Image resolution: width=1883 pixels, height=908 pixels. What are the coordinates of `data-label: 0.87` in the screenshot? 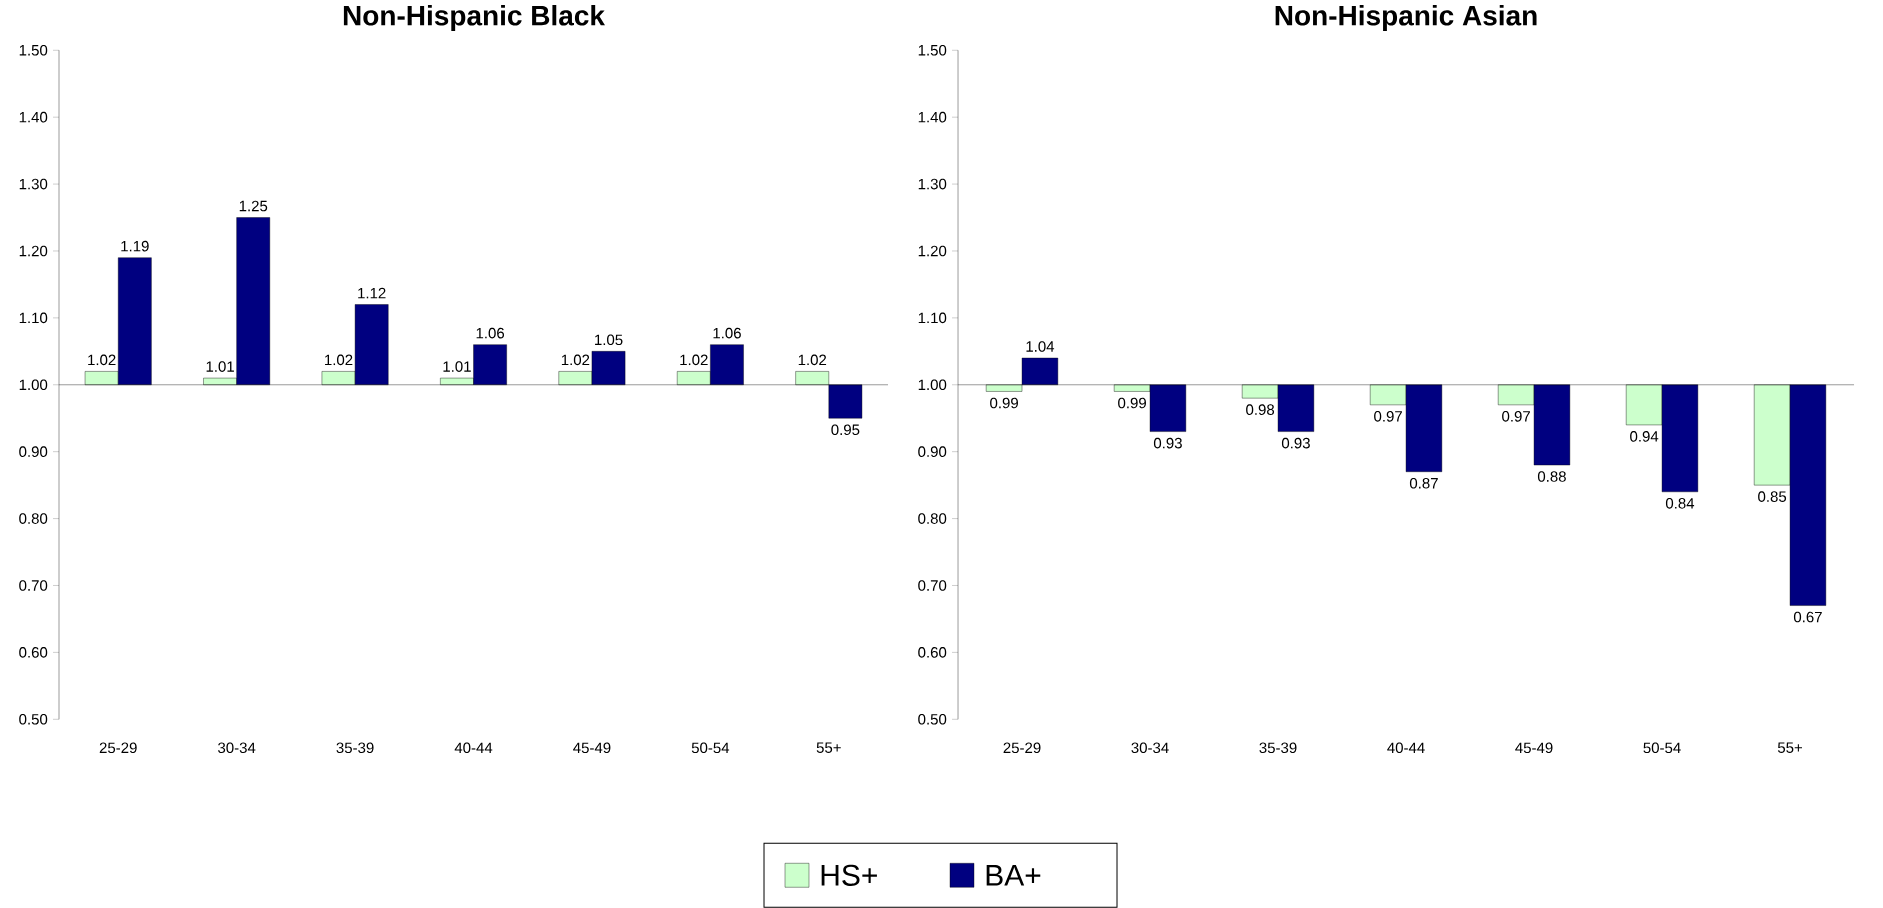 It's located at (1423, 483).